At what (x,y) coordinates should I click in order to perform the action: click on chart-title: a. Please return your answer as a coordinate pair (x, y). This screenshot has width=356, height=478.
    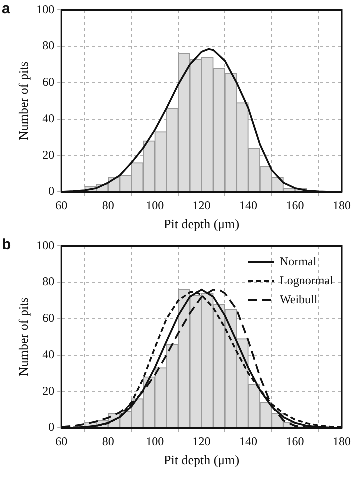
    Looking at the image, I should click on (6, 9).